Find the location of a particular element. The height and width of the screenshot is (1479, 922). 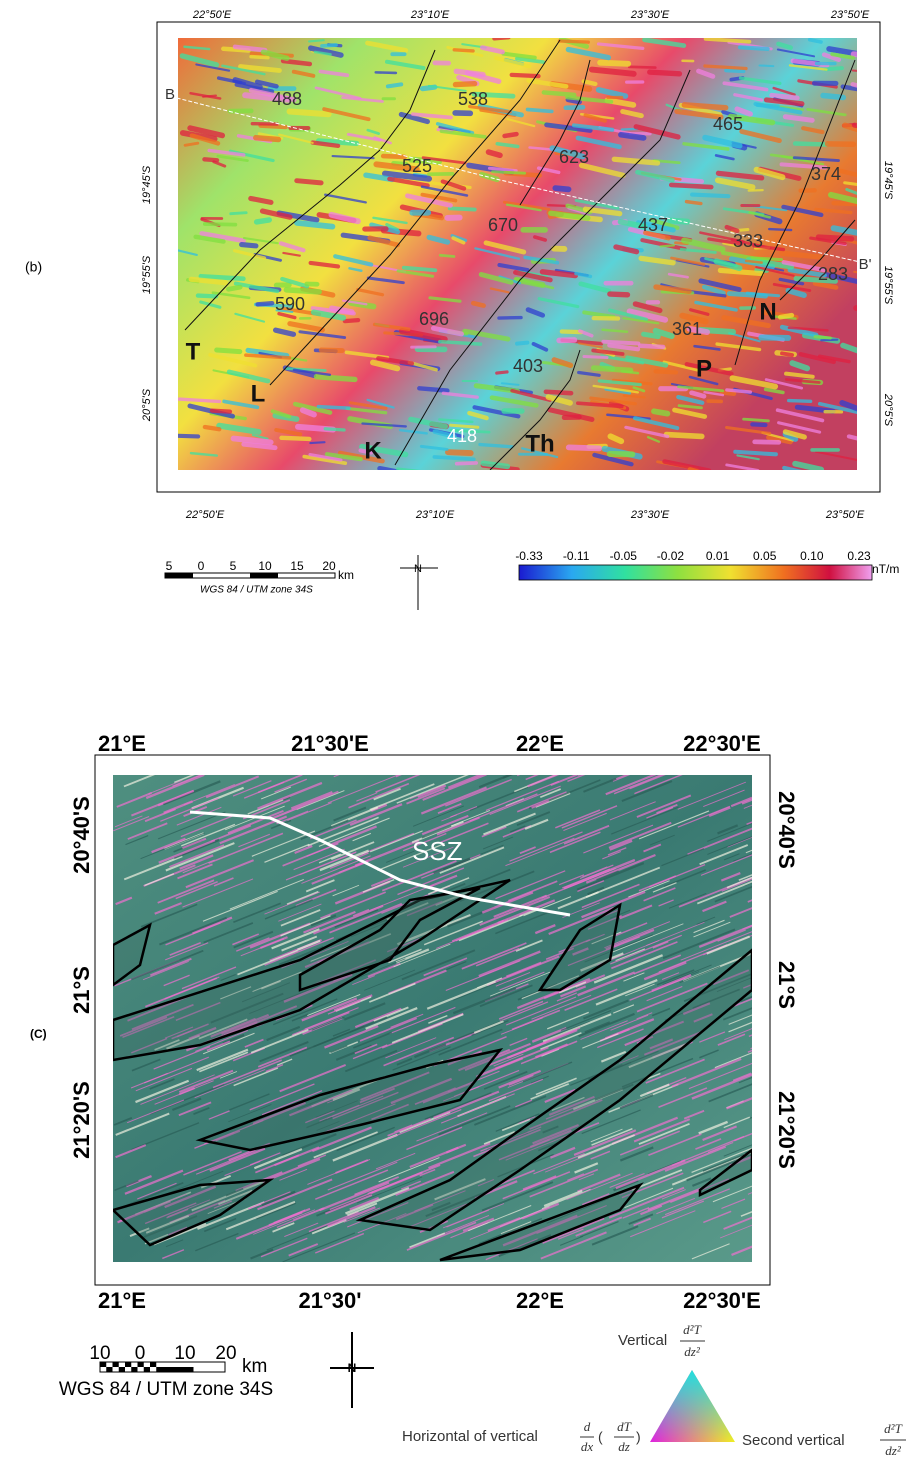

annotation: 418 is located at coordinates (462, 436).